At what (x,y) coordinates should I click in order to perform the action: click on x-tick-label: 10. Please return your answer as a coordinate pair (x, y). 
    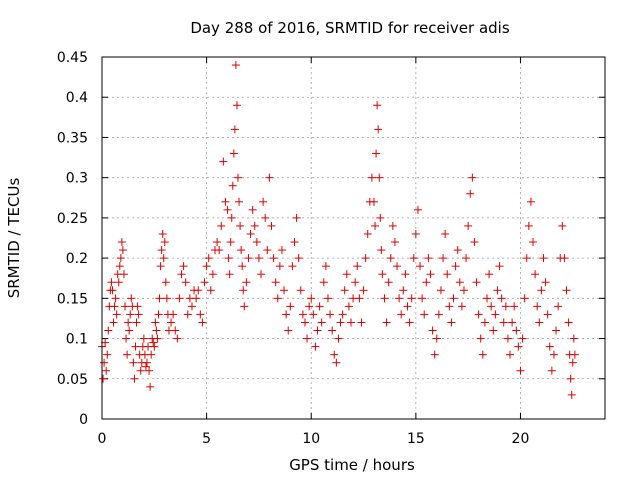
    Looking at the image, I should click on (311, 439).